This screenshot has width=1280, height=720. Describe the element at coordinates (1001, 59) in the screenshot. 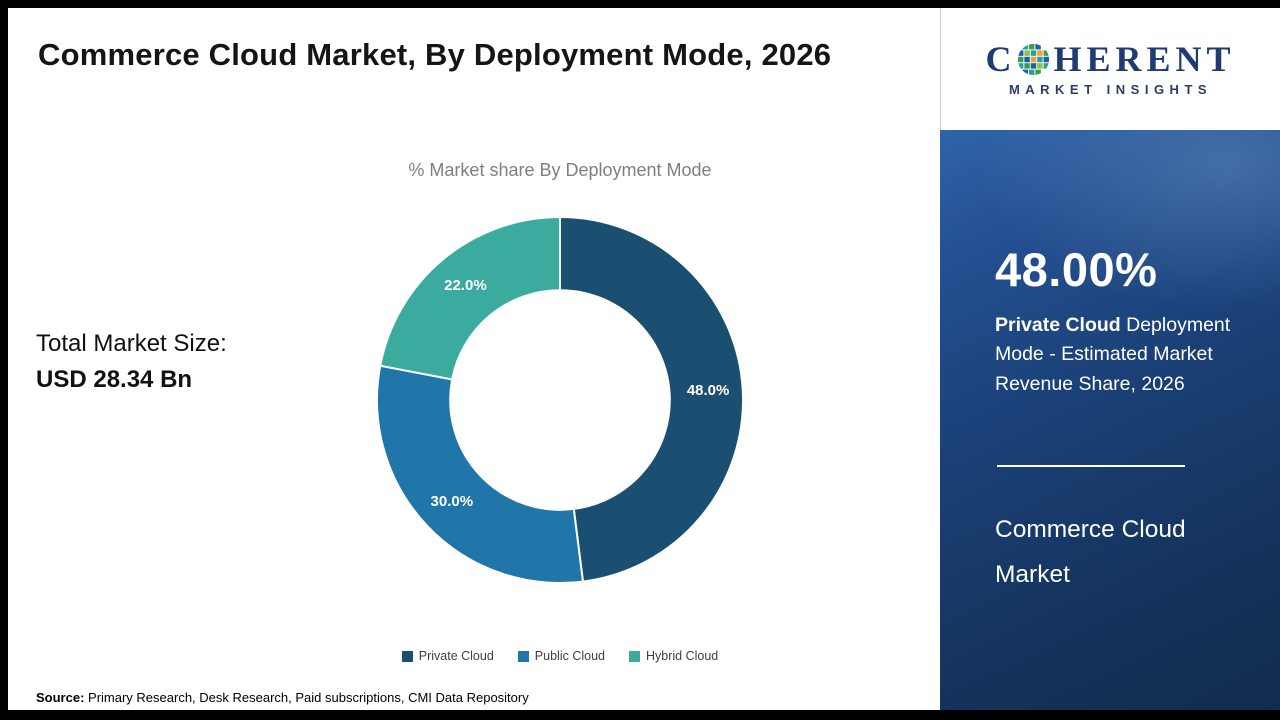

I see `logo-text-c: C` at that location.